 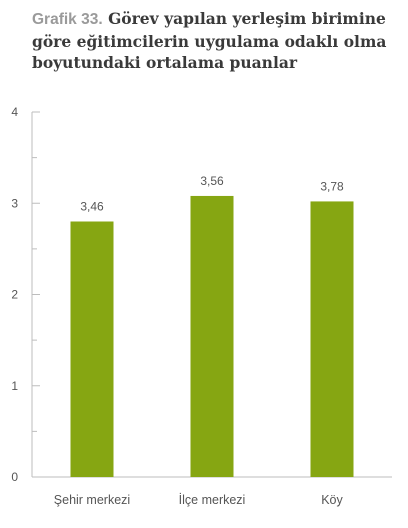 I want to click on data-label: 3,46, so click(x=92, y=207).